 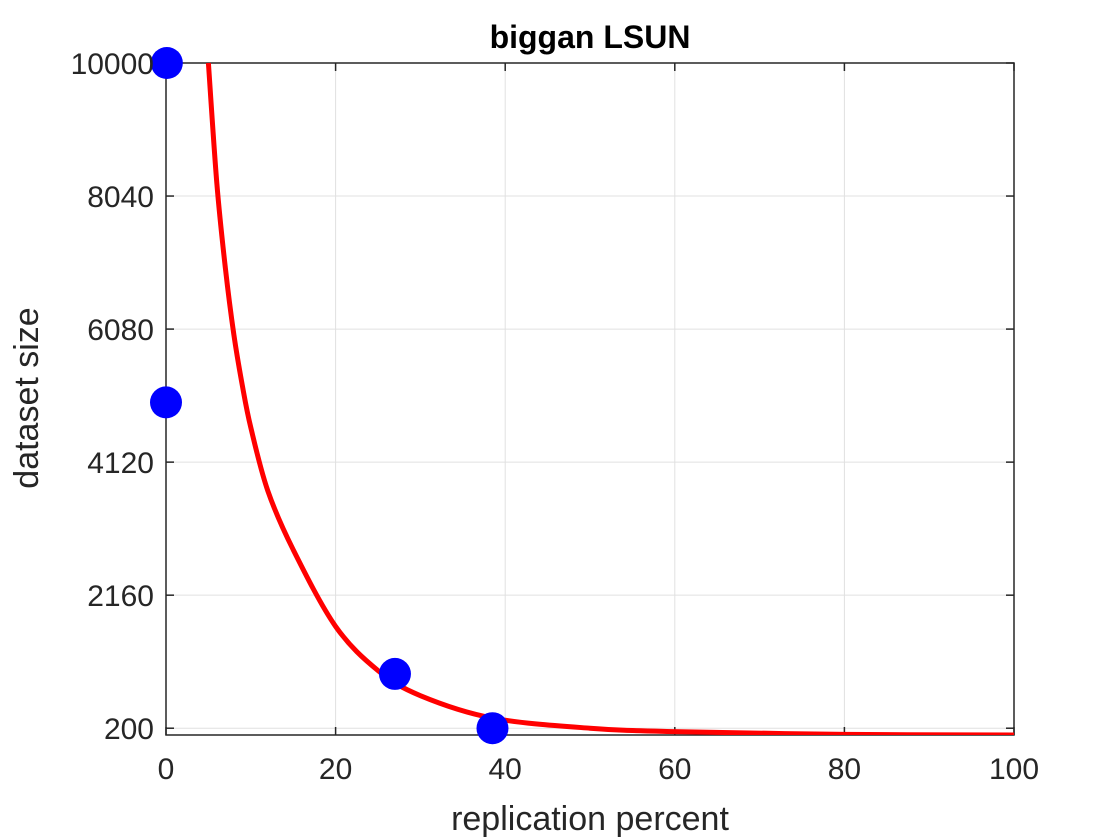 I want to click on x-tick-label: 20, so click(x=335, y=769).